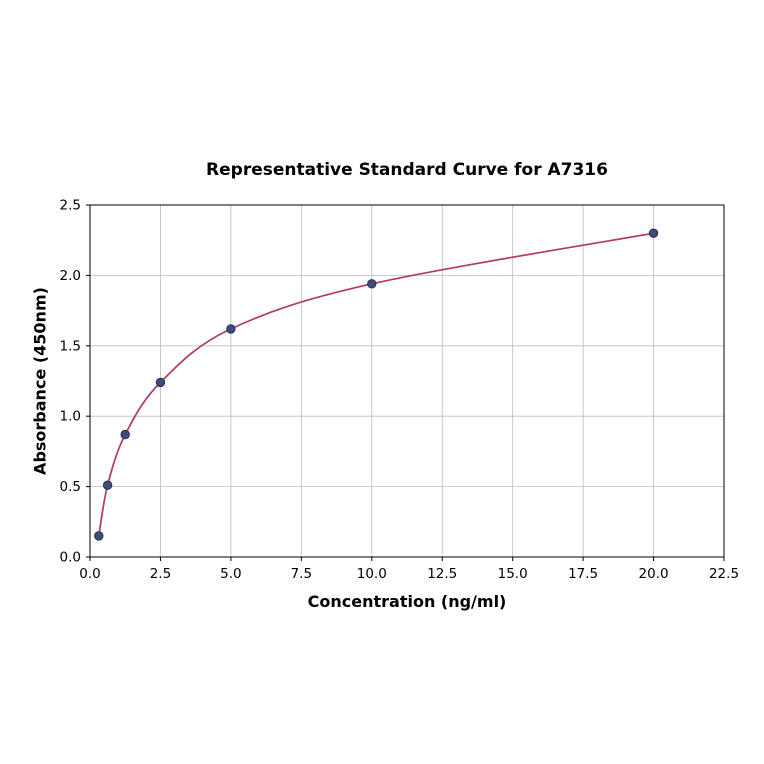  Describe the element at coordinates (89, 574) in the screenshot. I see `x-tick-label: 0.0` at that location.